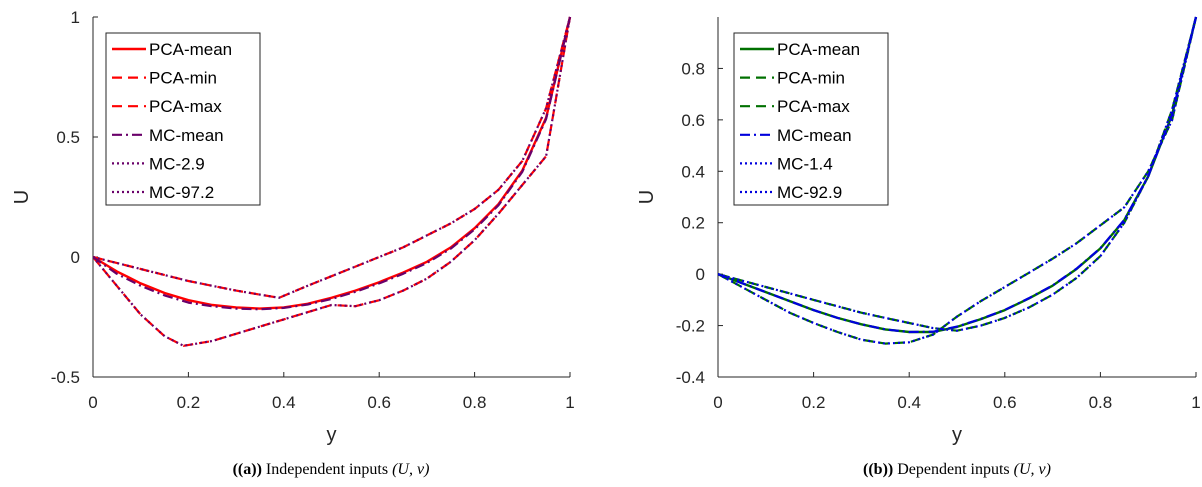 The height and width of the screenshot is (487, 1202). What do you see at coordinates (693, 171) in the screenshot?
I see `y-tick-label: 0.4` at bounding box center [693, 171].